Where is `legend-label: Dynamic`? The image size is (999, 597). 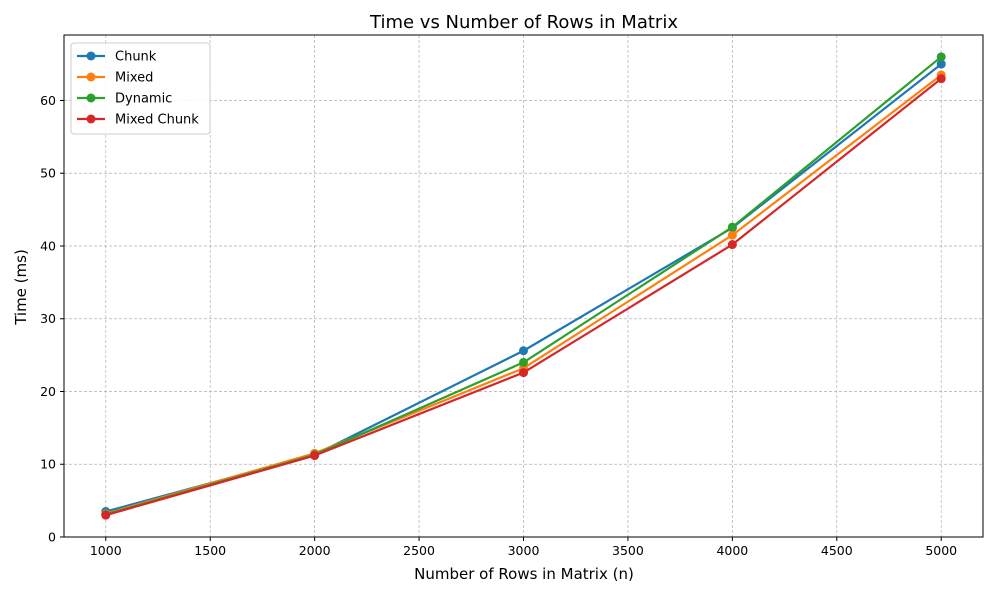 legend-label: Dynamic is located at coordinates (143, 99).